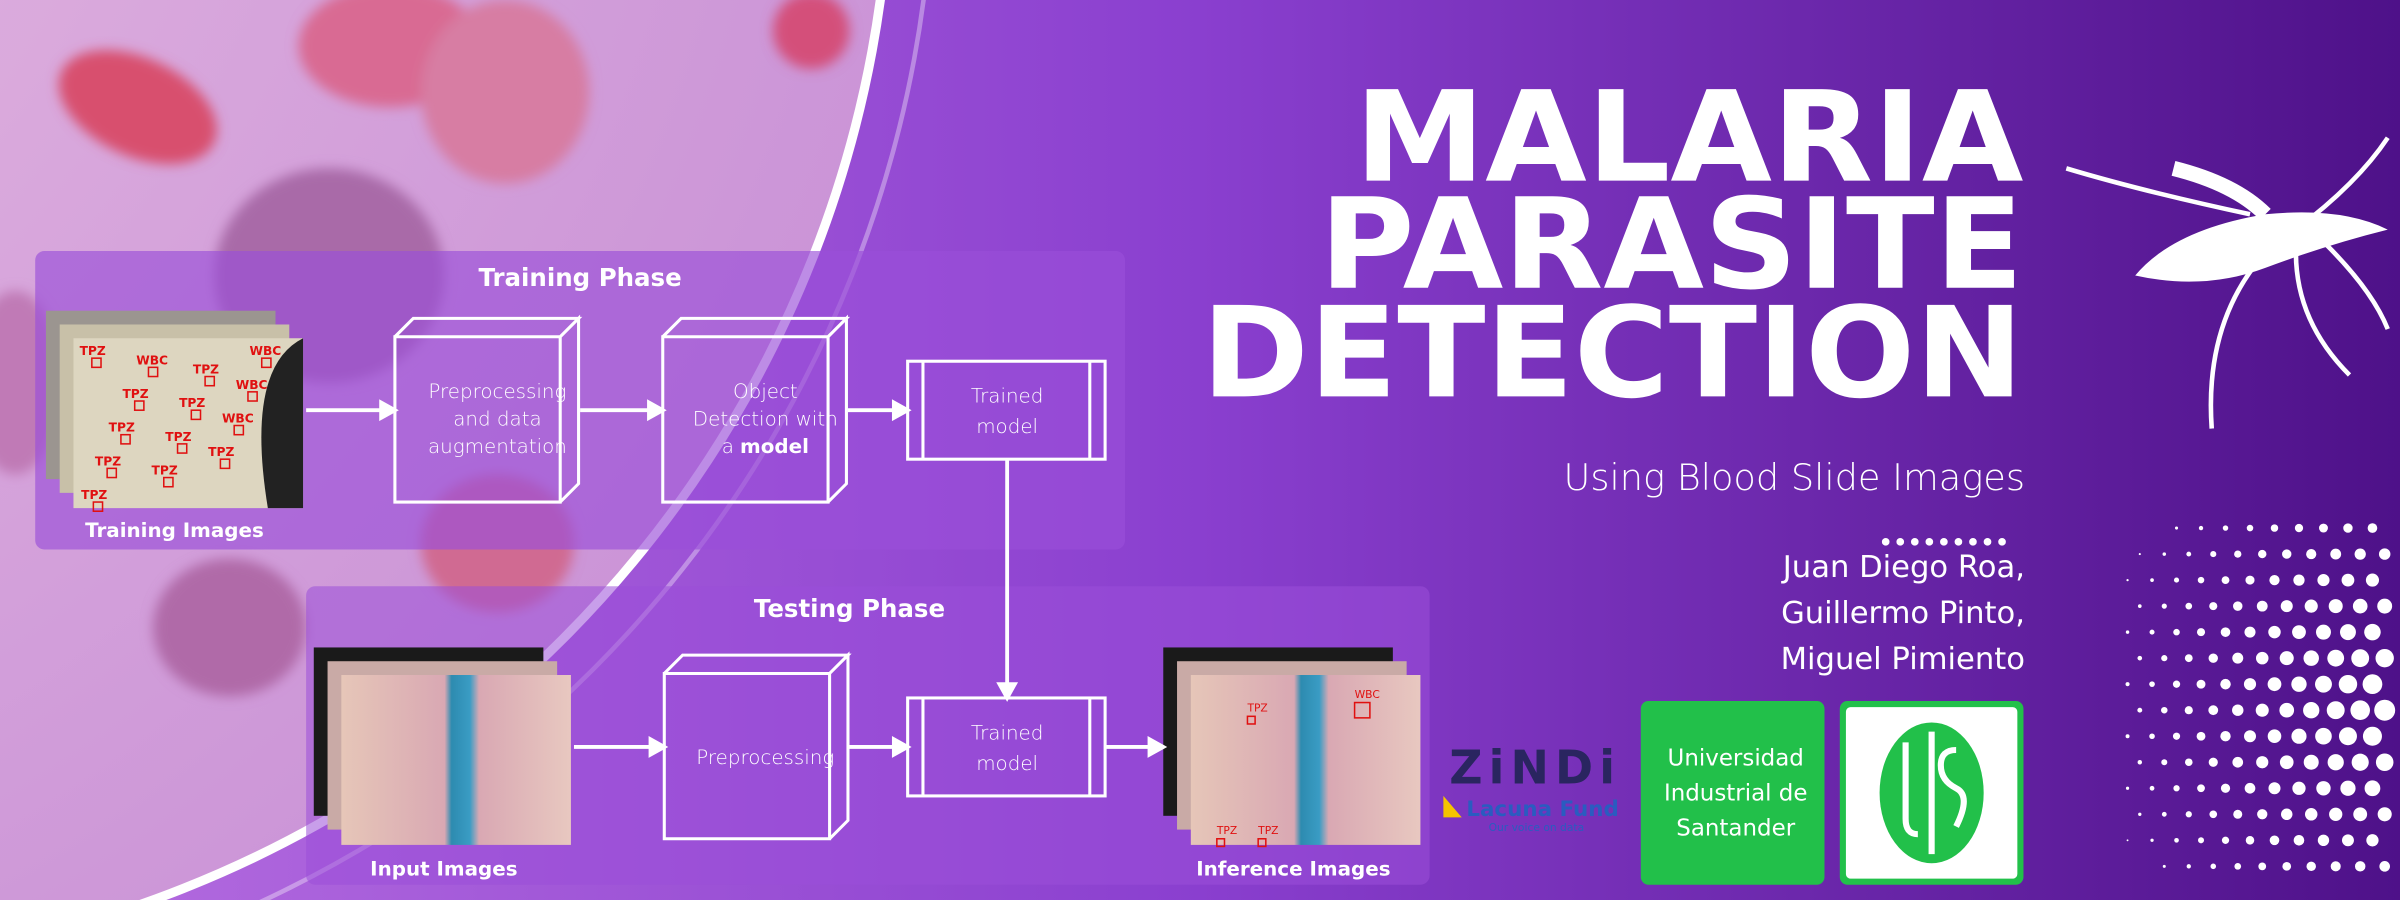  What do you see at coordinates (1903, 567) in the screenshot?
I see `author: Juan Diego Roa,` at bounding box center [1903, 567].